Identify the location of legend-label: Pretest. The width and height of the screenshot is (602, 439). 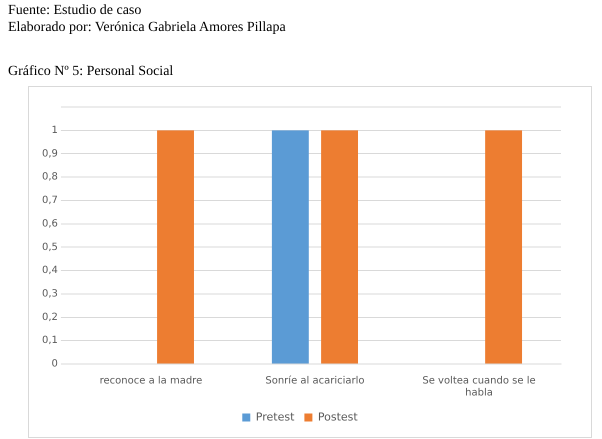
(276, 417).